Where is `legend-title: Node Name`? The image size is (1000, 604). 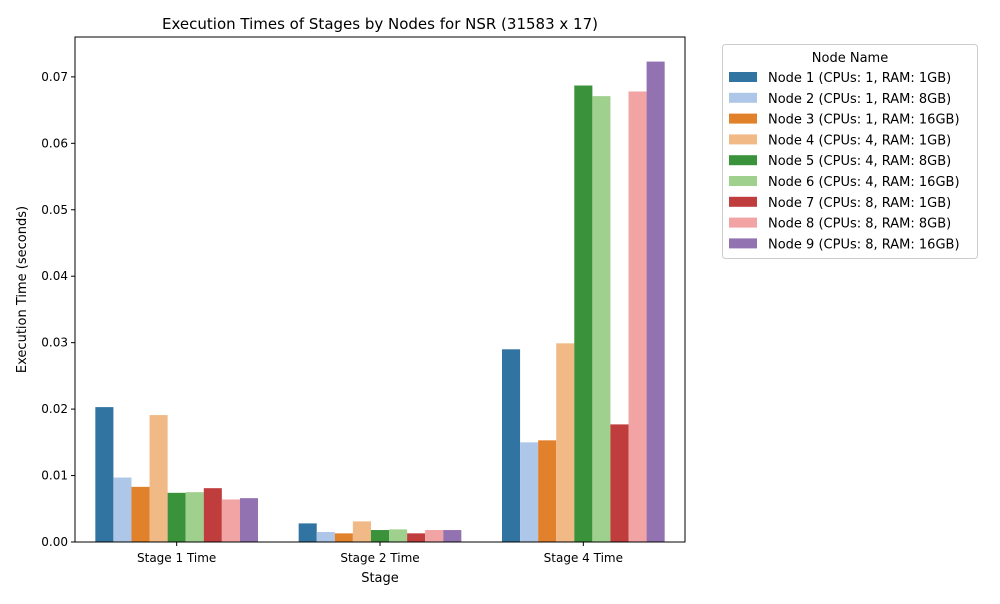
legend-title: Node Name is located at coordinates (850, 58).